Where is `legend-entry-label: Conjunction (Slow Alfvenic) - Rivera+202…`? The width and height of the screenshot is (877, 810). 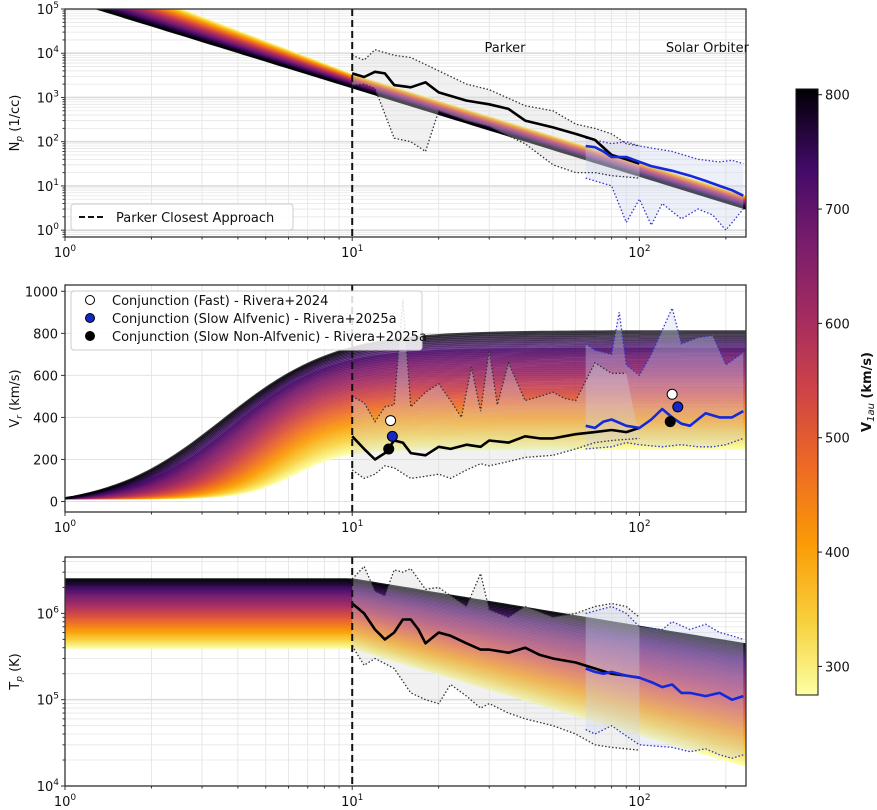
legend-entry-label: Conjunction (Slow Alfvenic) - Rivera+202… is located at coordinates (254, 319).